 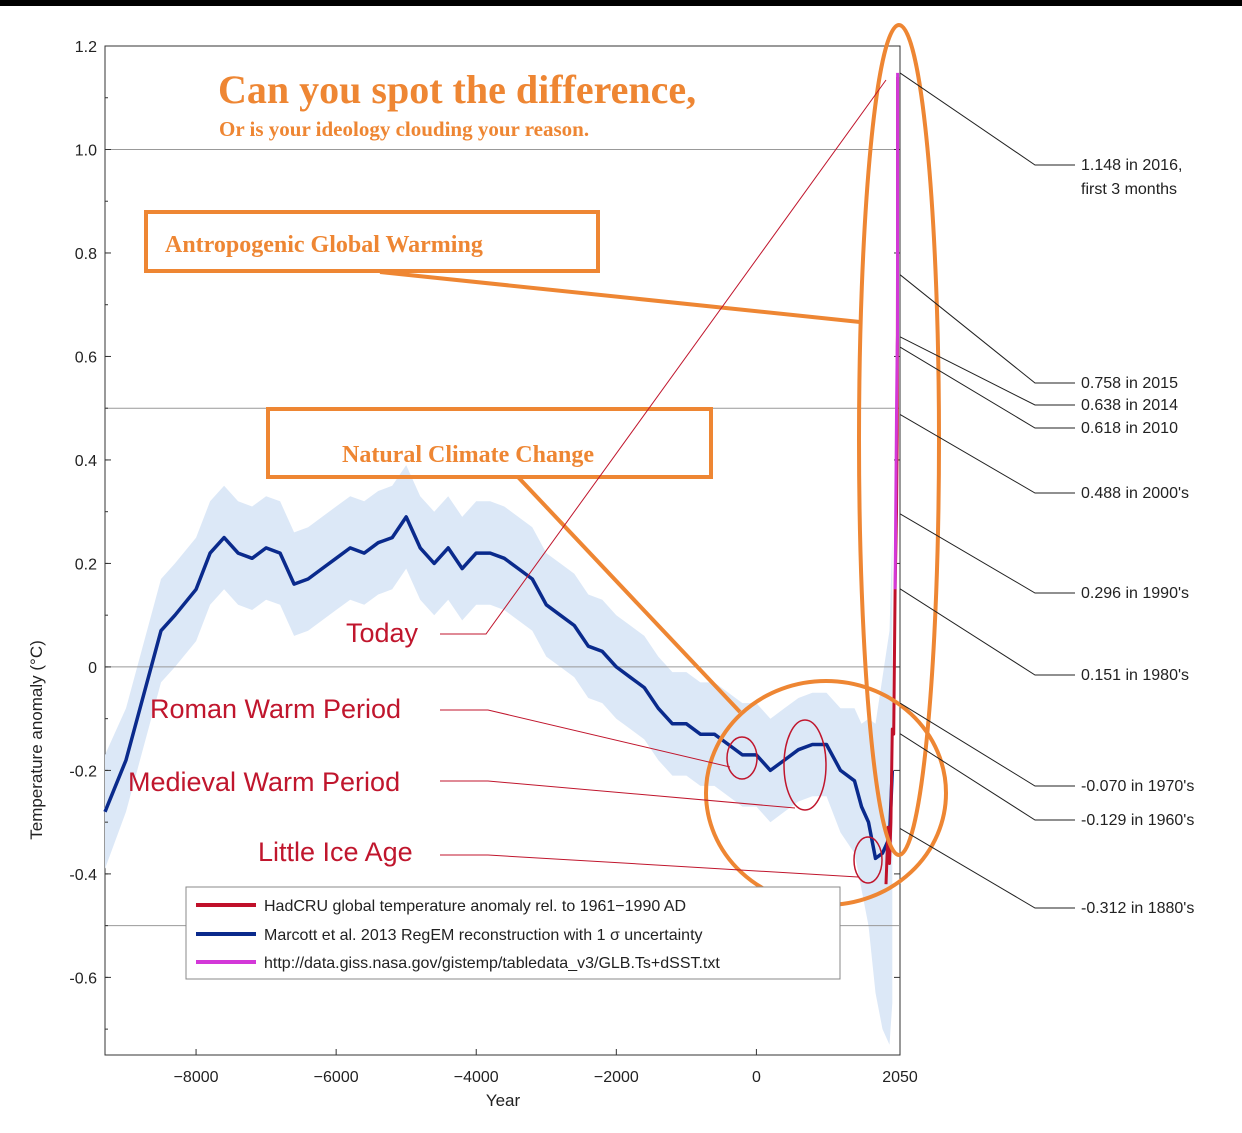 I want to click on annotation-label: -0.070 in 1970's, so click(x=1137, y=786).